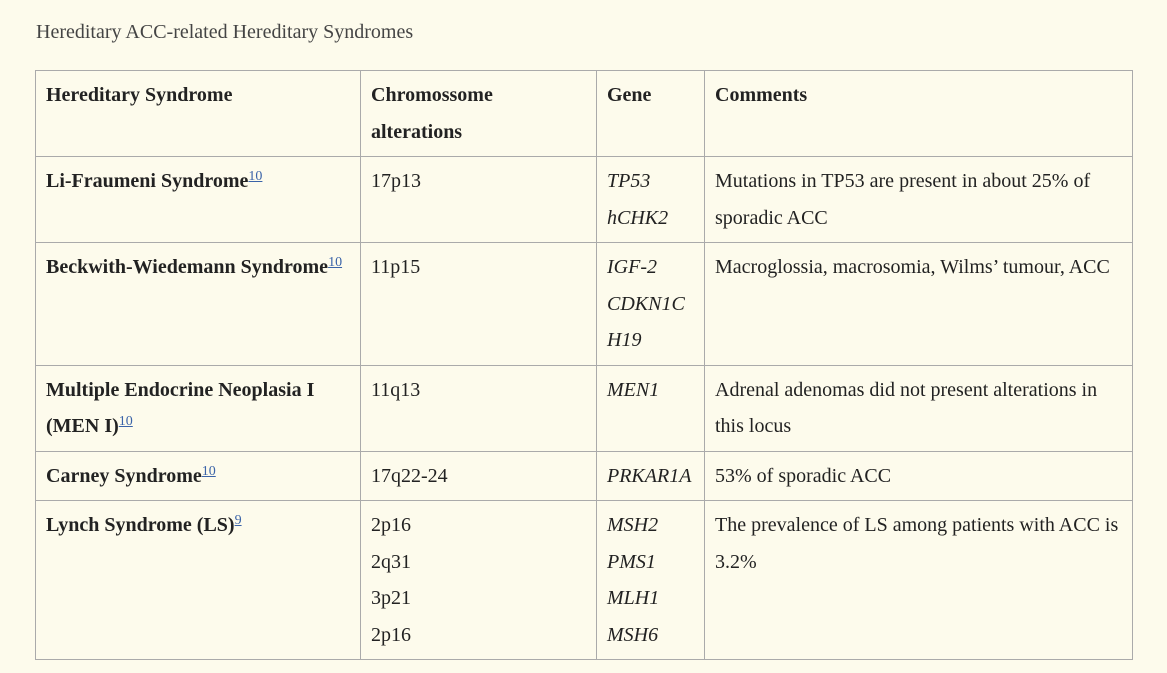 The height and width of the screenshot is (673, 1167). What do you see at coordinates (918, 113) in the screenshot?
I see `header-comments: Comments` at bounding box center [918, 113].